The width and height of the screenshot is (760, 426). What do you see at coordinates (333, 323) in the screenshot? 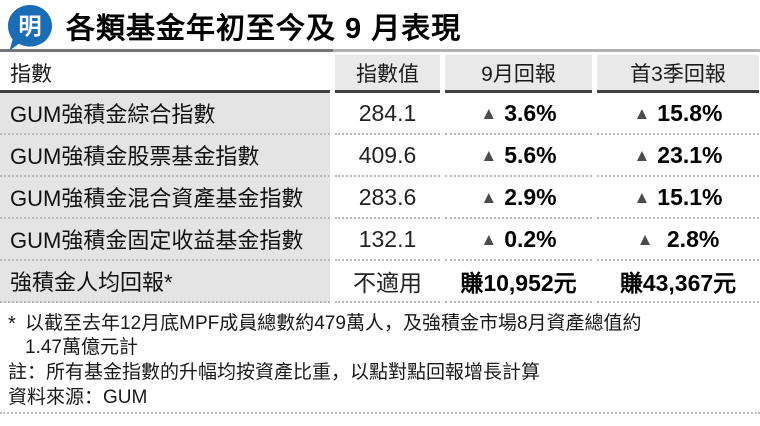
I see `footnote-line-1: 以截至去年12月底MPF成員總數約479萬人，及強積金市場8月資產總值約` at bounding box center [333, 323].